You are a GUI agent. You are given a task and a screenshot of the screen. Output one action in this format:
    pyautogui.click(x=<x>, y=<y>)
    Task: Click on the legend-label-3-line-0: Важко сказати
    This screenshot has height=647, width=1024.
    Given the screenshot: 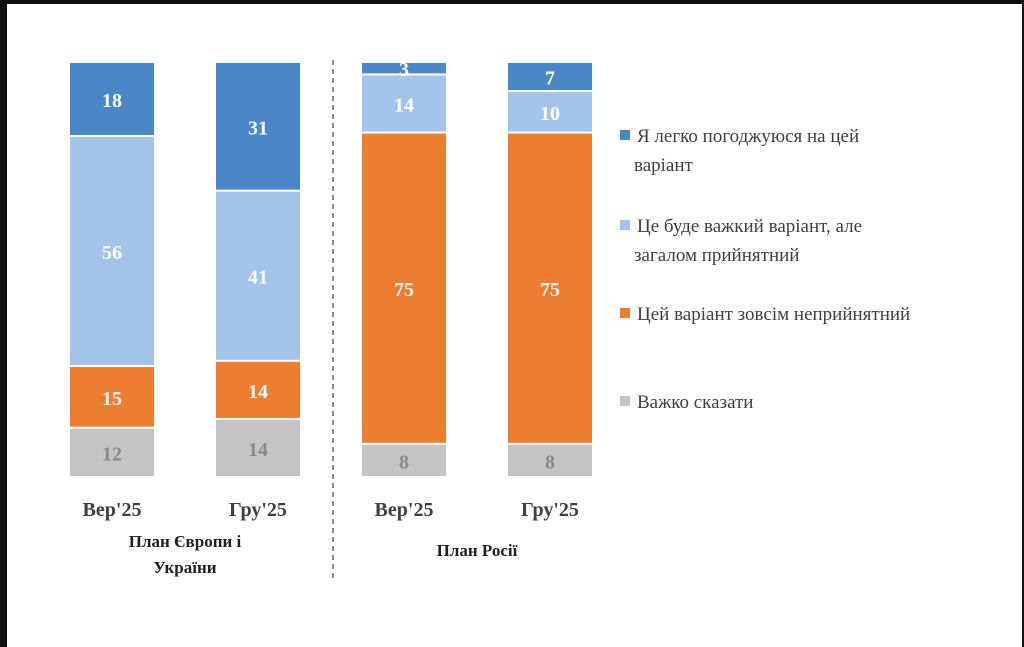 What is the action you would take?
    pyautogui.click(x=695, y=402)
    